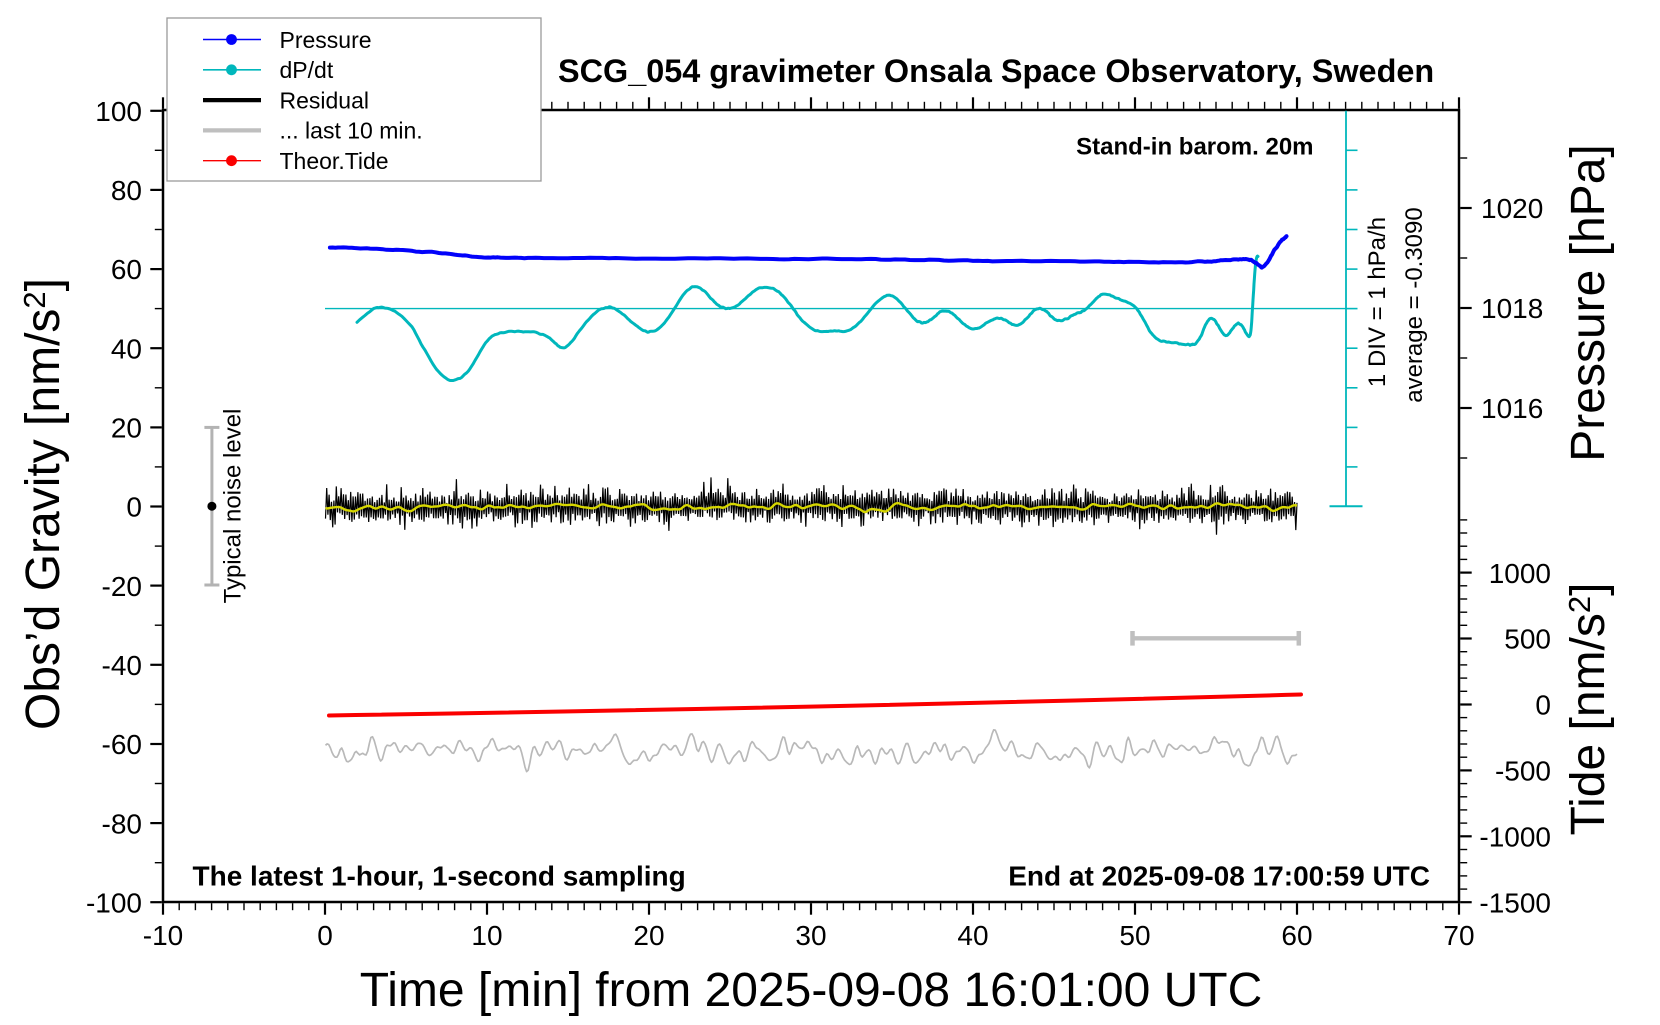  What do you see at coordinates (126, 190) in the screenshot?
I see `svg-text: 80` at bounding box center [126, 190].